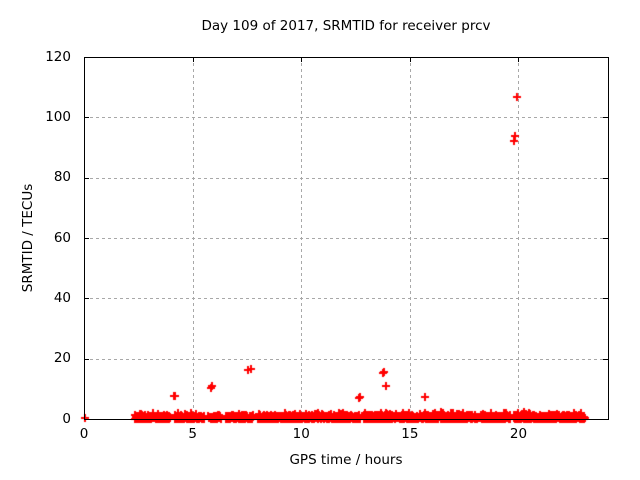  What do you see at coordinates (62, 297) in the screenshot?
I see `y-tick-label: 40` at bounding box center [62, 297].